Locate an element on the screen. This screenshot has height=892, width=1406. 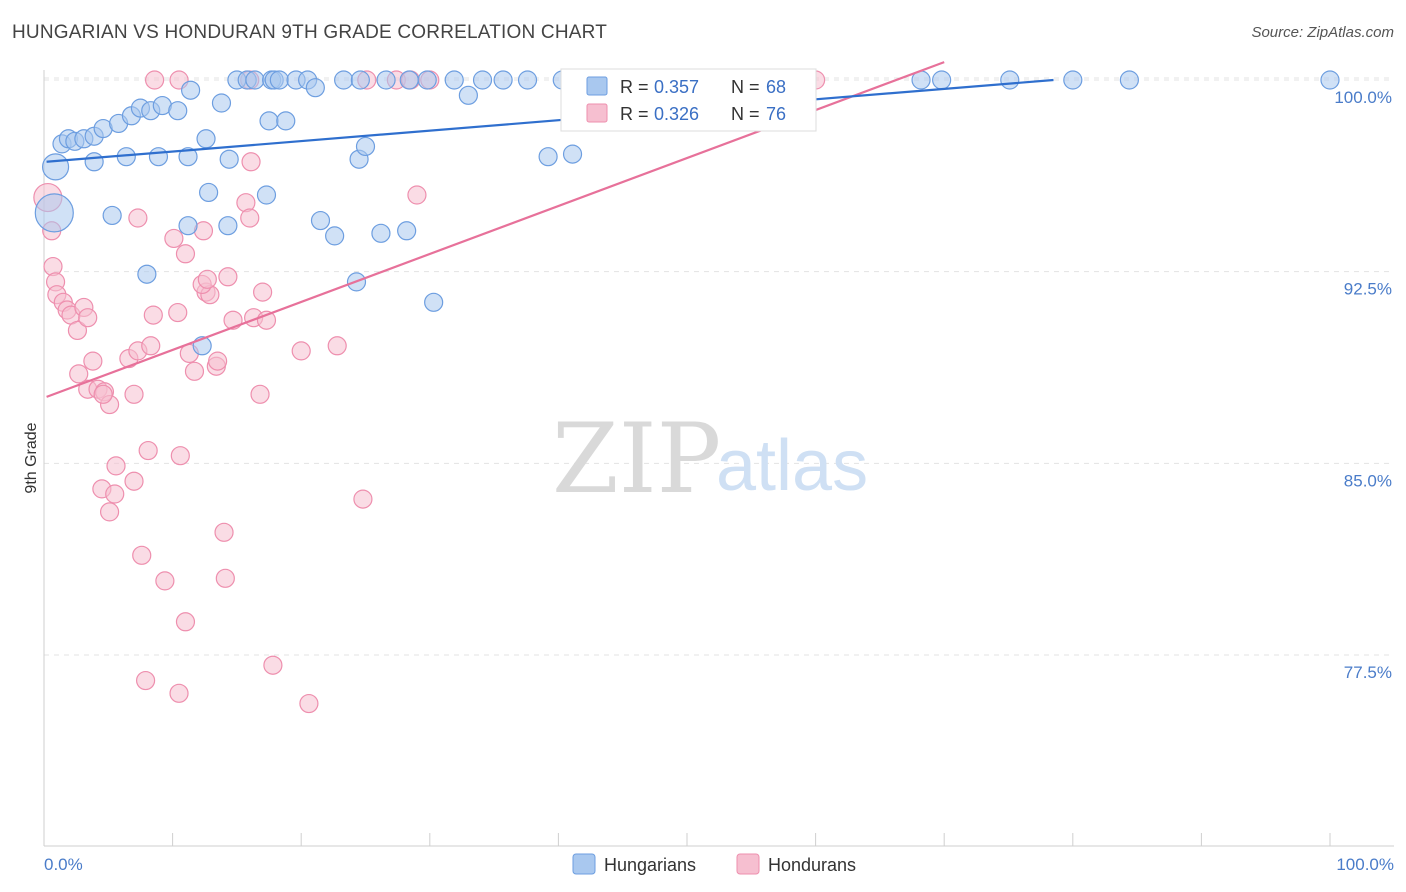
y-tick-label: 77.5% is located at coordinates (1368, 672).